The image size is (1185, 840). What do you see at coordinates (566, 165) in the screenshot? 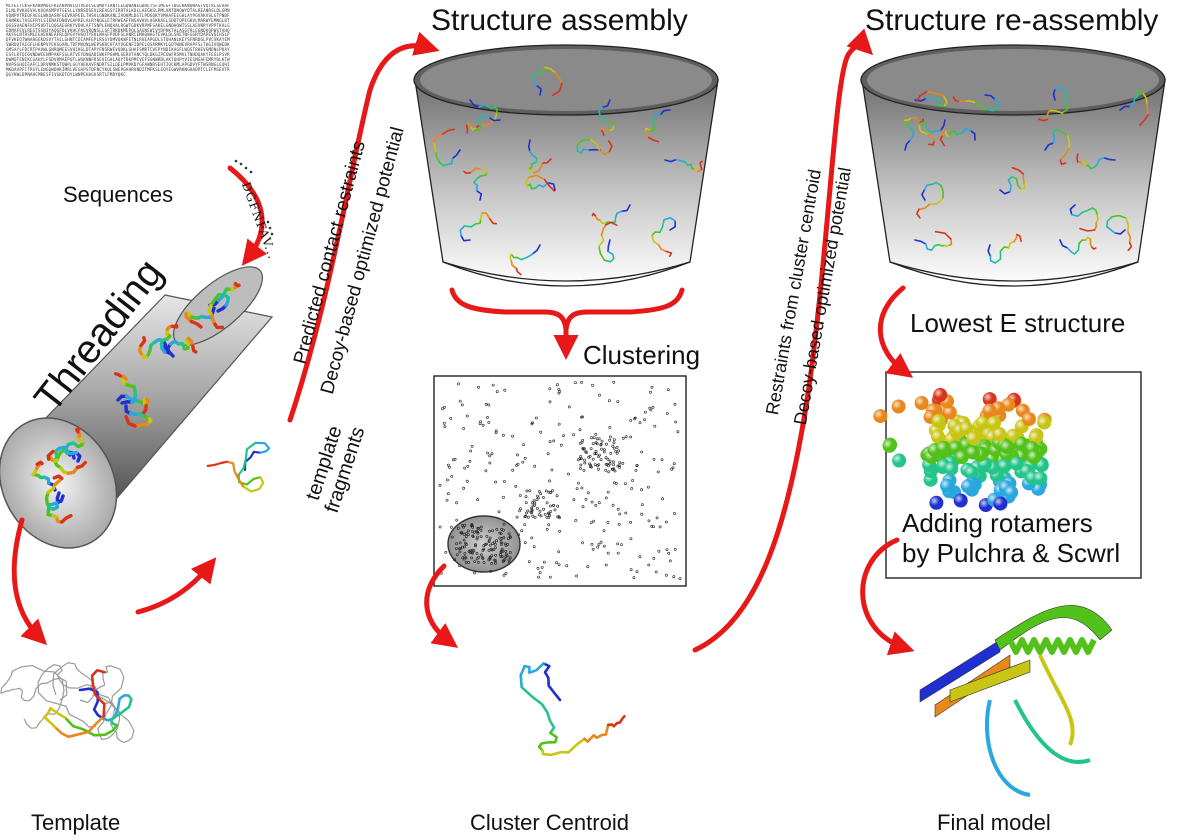
I see `assembly-bucket` at bounding box center [566, 165].